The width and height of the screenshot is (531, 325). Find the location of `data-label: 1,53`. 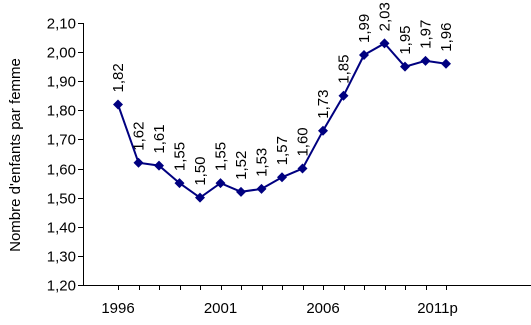

data-label: 1,53 is located at coordinates (262, 162).